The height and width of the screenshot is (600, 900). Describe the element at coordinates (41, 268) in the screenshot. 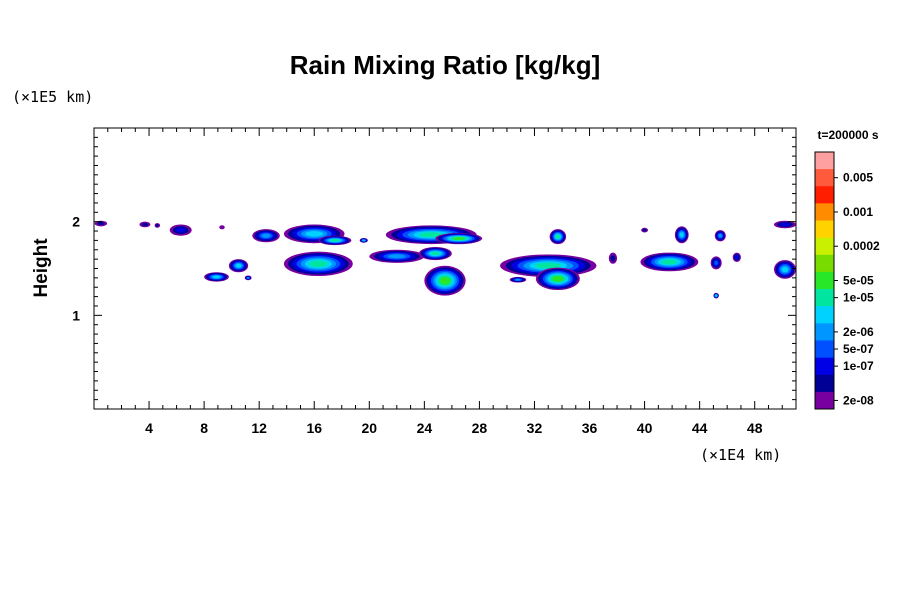

I see `y-axis-title: Height` at that location.